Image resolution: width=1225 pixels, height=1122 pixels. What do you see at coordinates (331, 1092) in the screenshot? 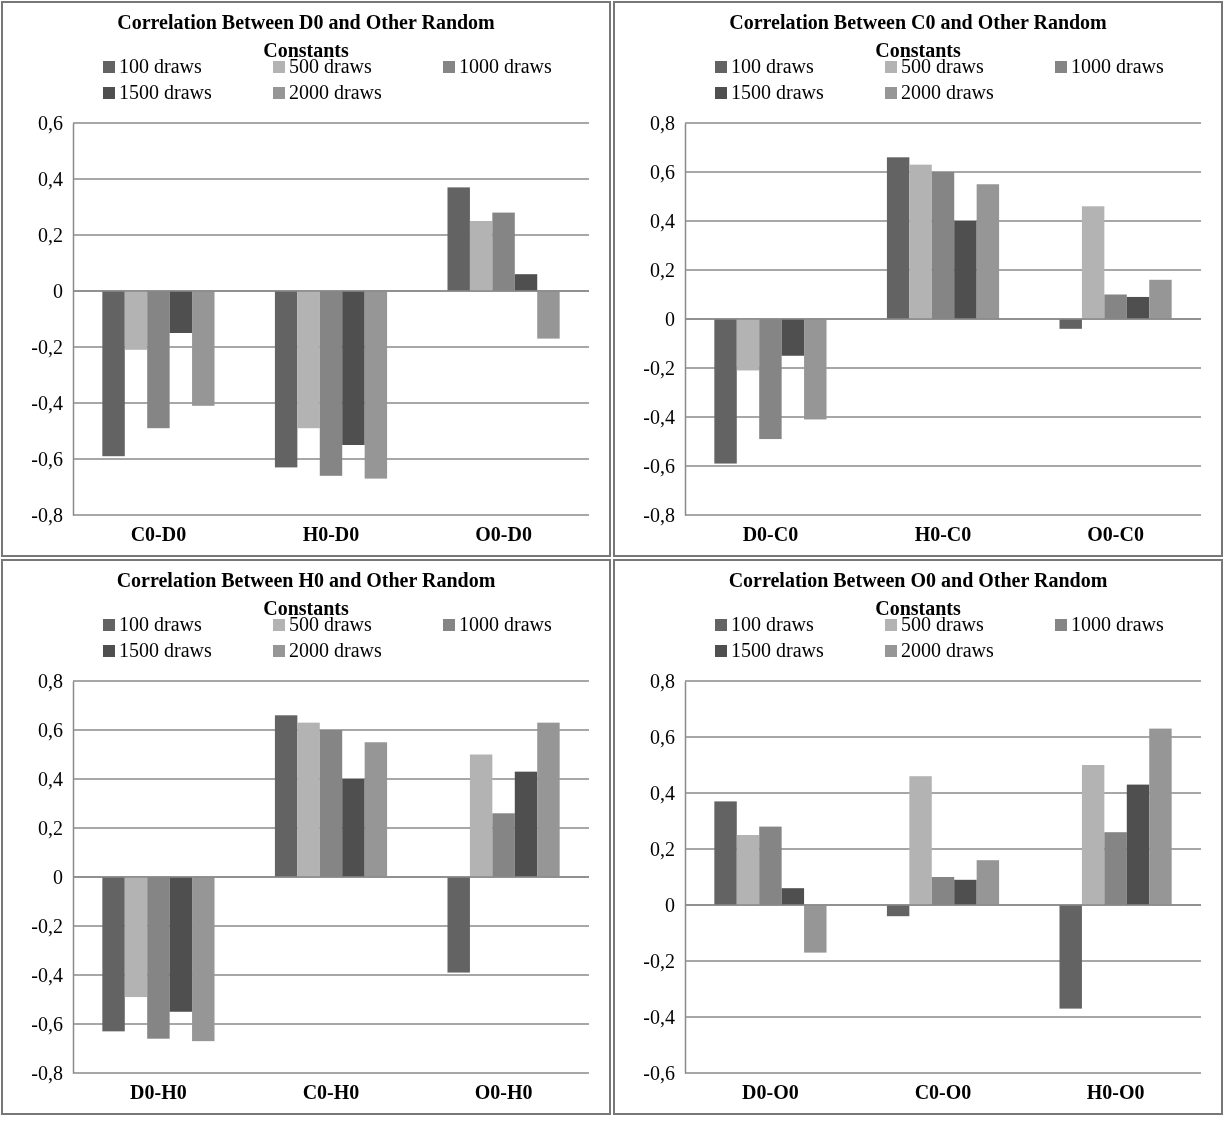
I see `x-tick-label: C0-H0` at bounding box center [331, 1092].